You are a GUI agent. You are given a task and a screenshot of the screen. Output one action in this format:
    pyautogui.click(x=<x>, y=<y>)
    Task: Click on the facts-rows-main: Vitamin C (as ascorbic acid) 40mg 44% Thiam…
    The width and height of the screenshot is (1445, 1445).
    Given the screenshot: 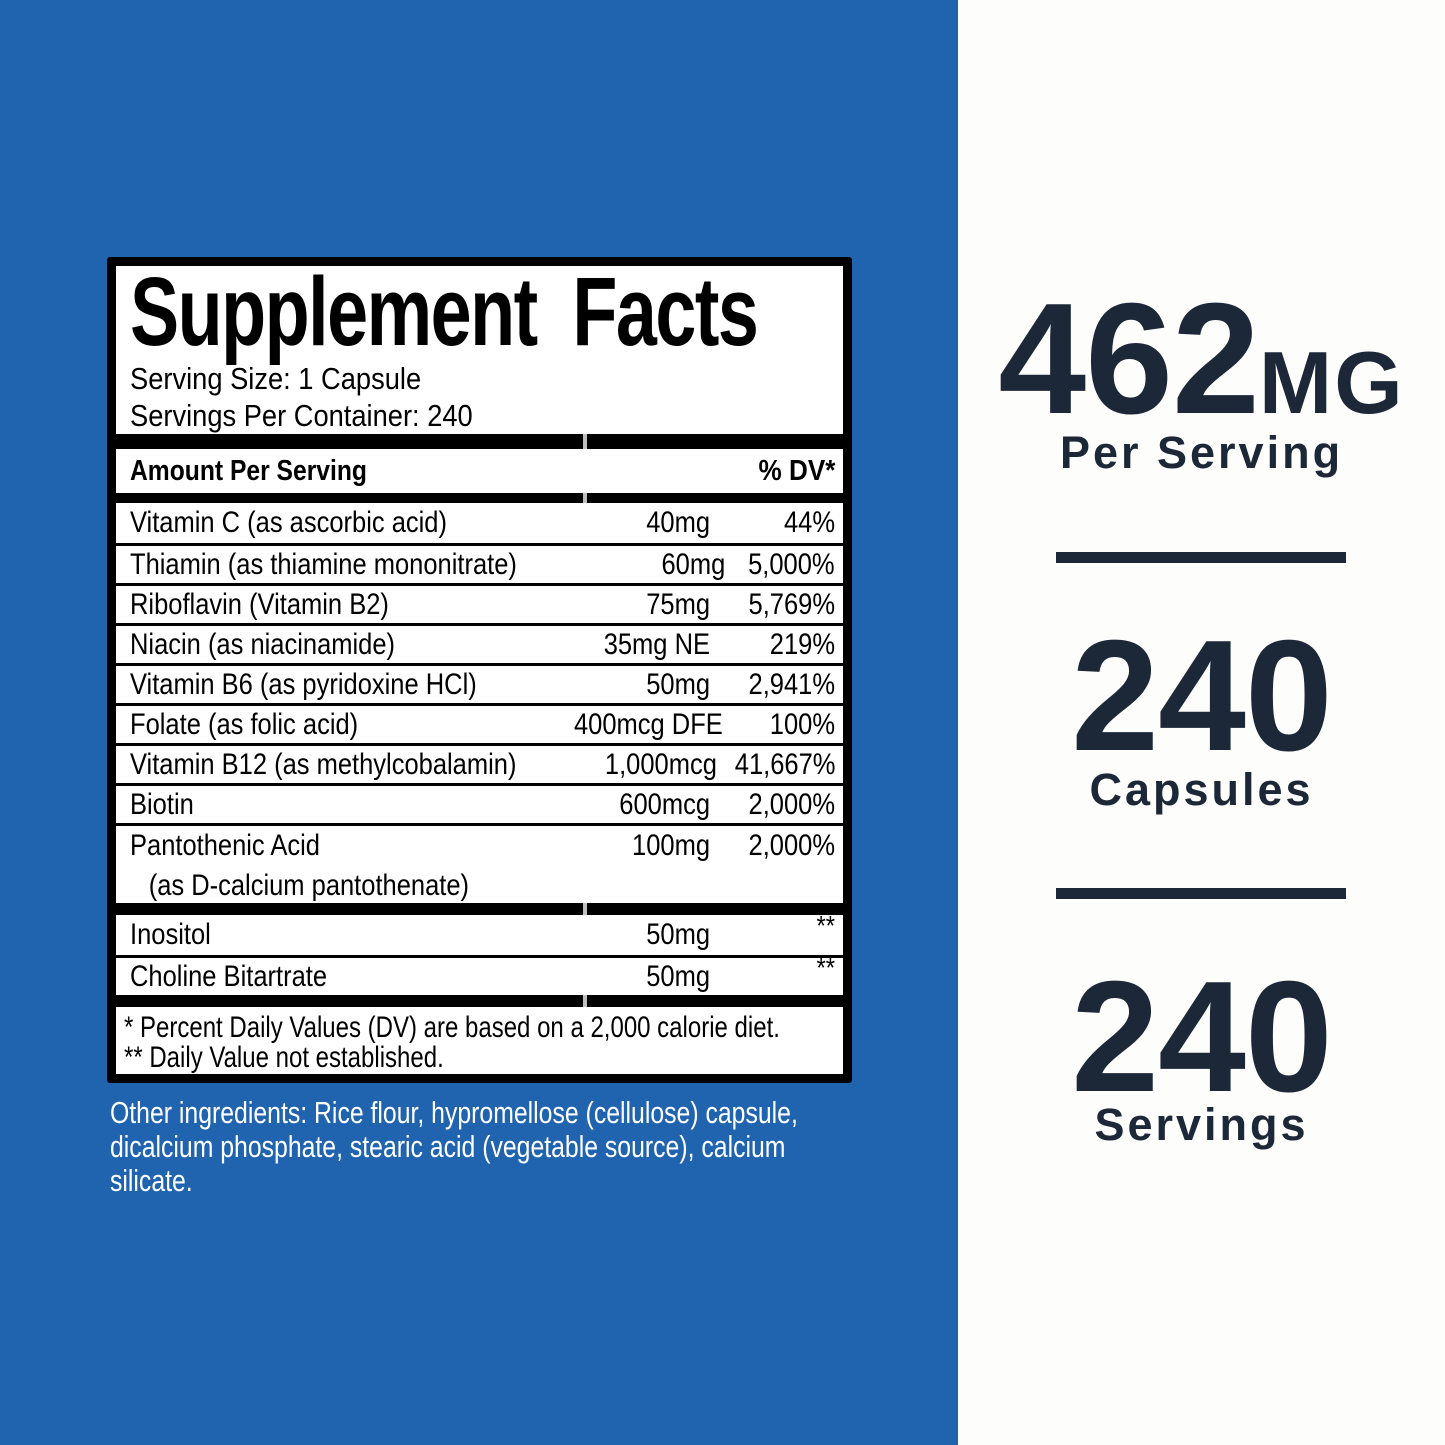 What is the action you would take?
    pyautogui.click(x=479, y=703)
    